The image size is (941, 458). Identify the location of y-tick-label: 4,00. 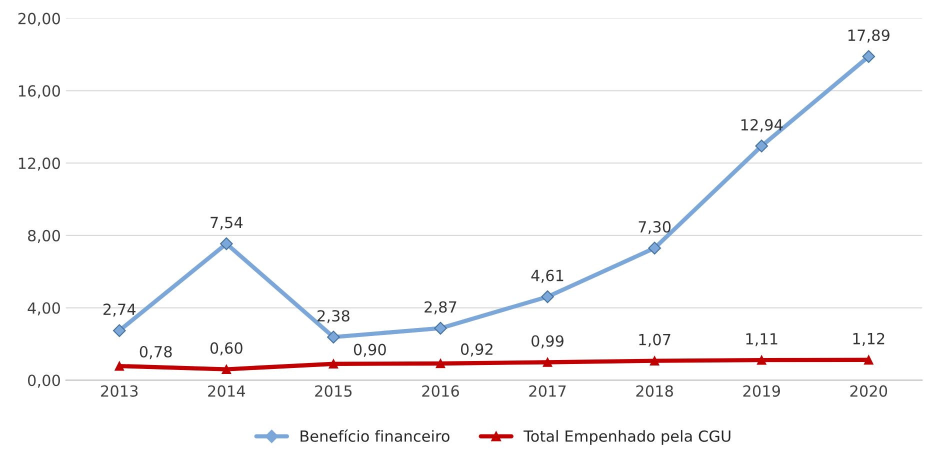
(44, 309).